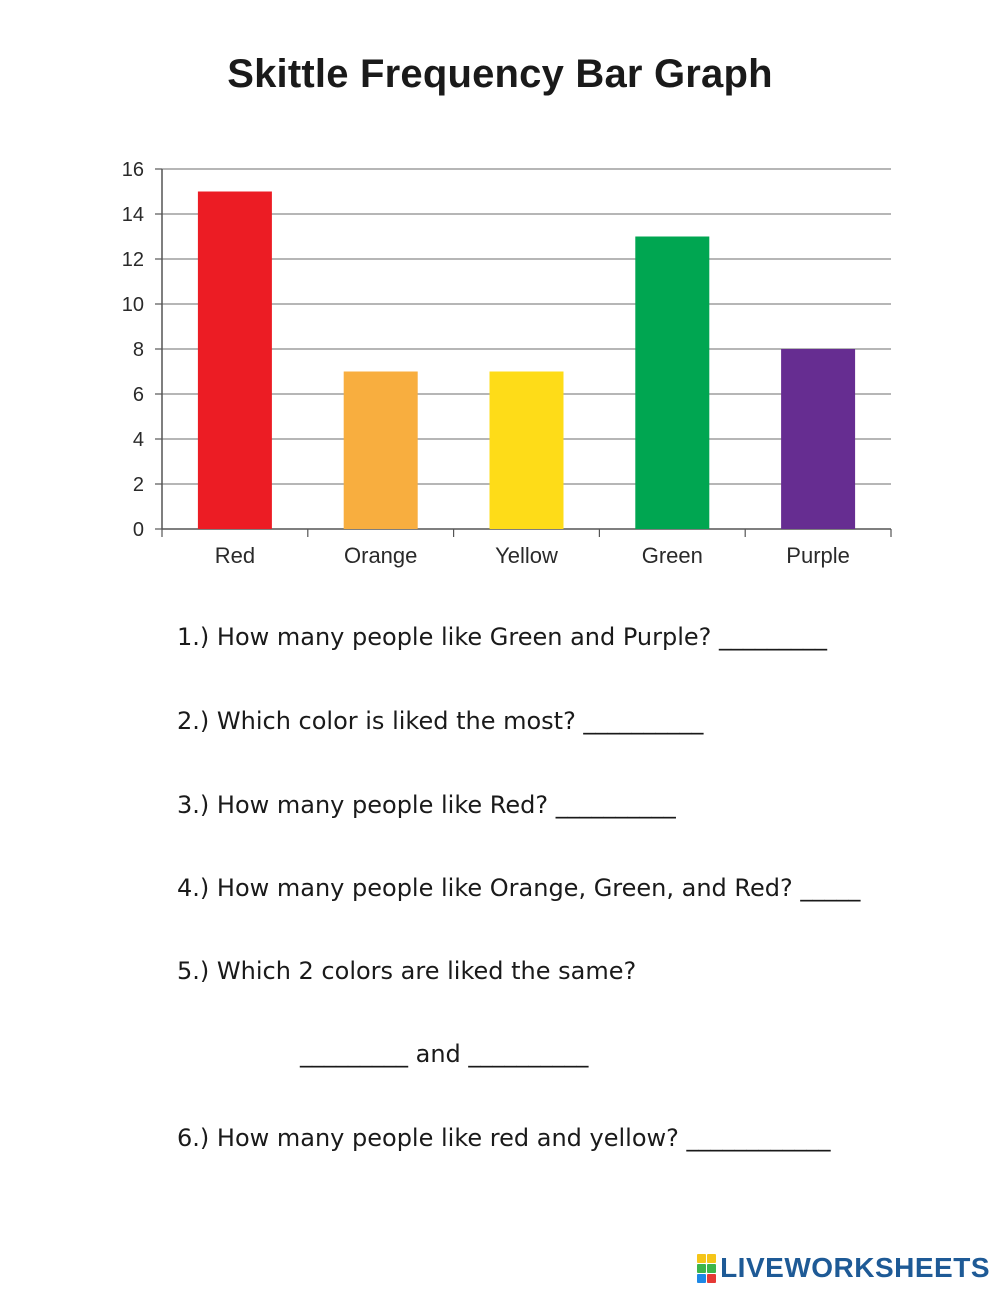 The image size is (1000, 1291). Describe the element at coordinates (855, 1267) in the screenshot. I see `liveworksheets-logo-text: LIVEWORKSHEETS` at that location.